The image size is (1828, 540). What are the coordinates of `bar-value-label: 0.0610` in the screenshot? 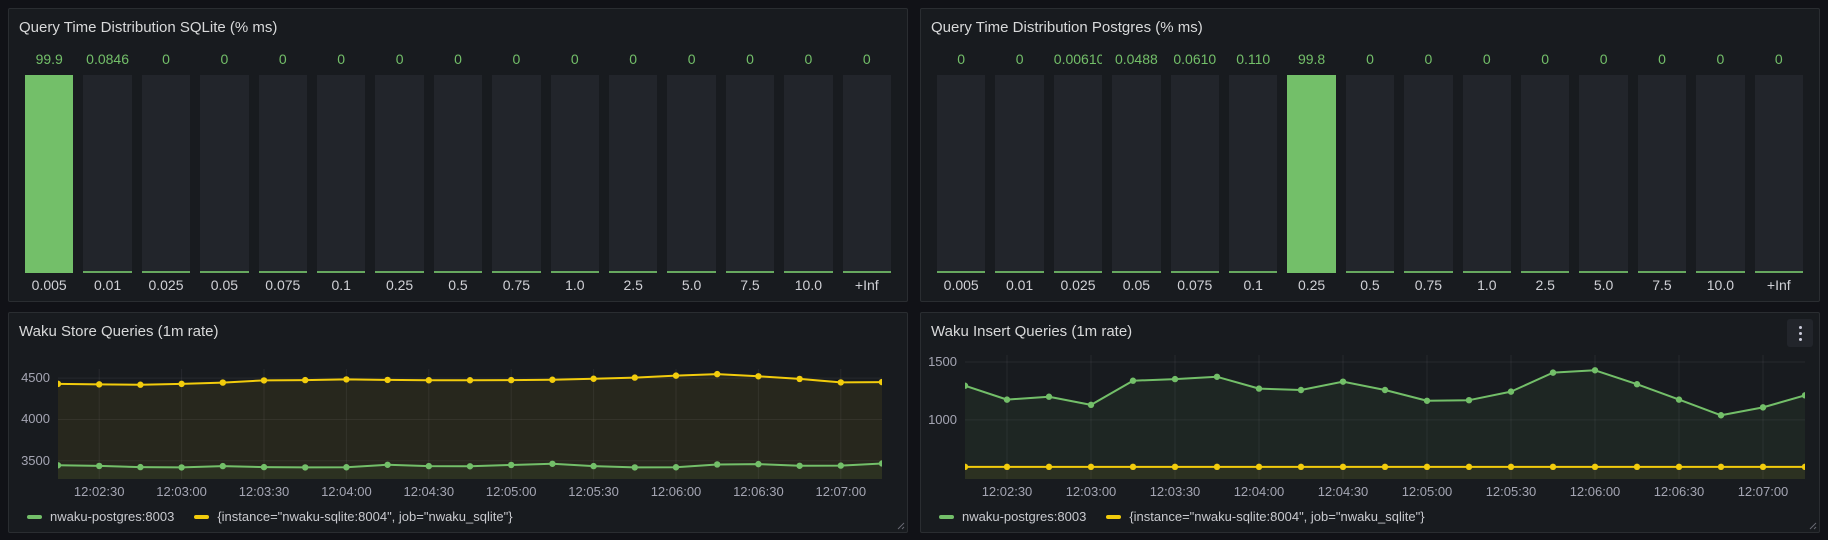 It's located at (1195, 59).